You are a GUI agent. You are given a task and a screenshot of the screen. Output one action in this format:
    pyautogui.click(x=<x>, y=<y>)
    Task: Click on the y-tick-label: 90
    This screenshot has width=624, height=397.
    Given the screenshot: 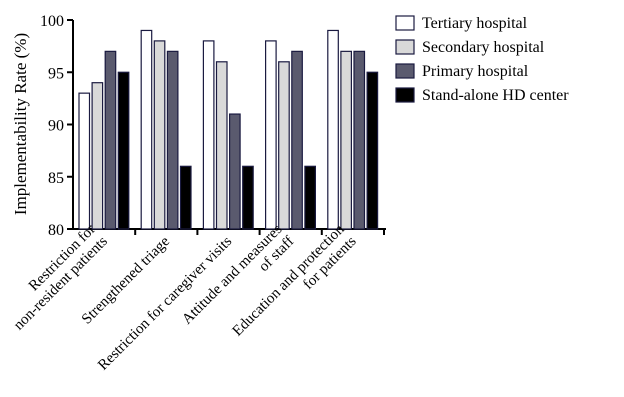 What is the action you would take?
    pyautogui.click(x=56, y=126)
    